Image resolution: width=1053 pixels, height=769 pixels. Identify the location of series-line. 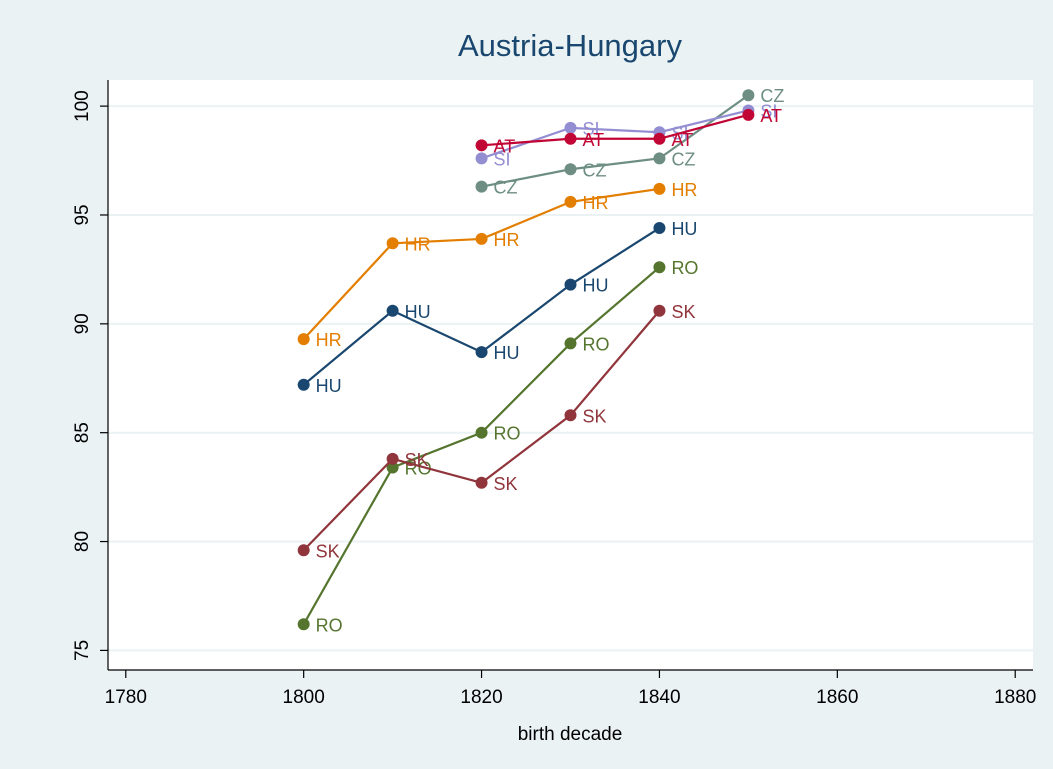
(615, 130).